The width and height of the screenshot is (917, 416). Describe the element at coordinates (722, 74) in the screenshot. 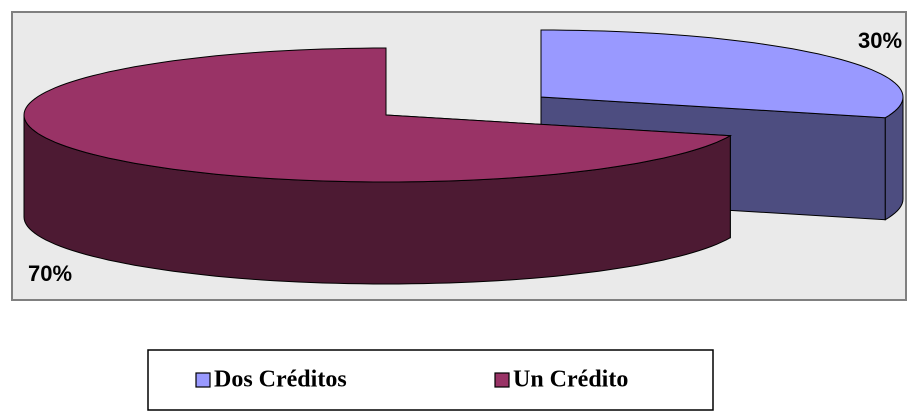

I see `slice` at that location.